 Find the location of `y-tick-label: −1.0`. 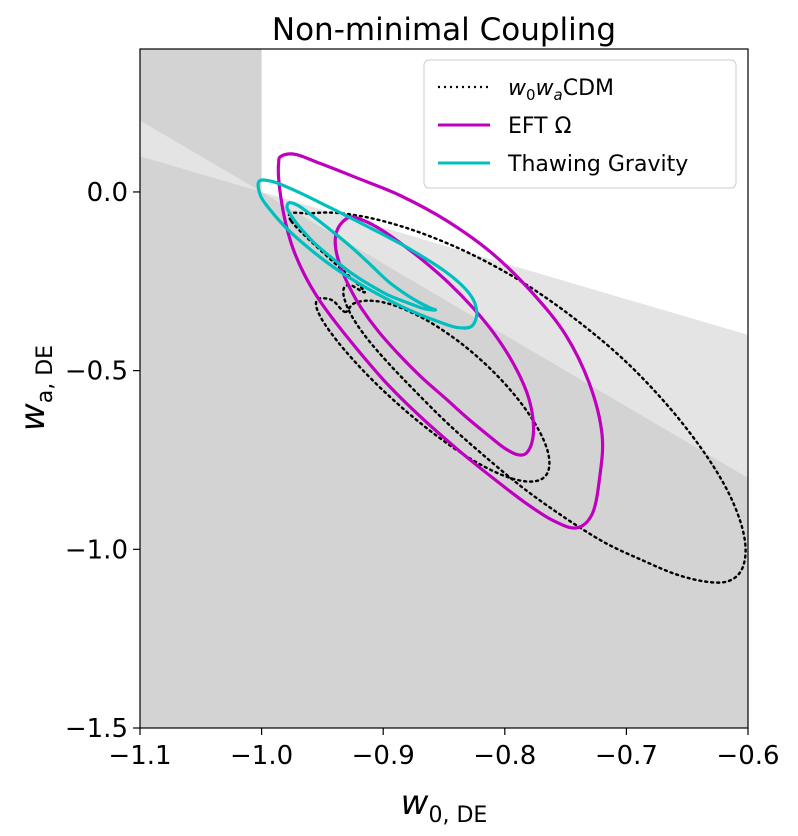

y-tick-label: −1.0 is located at coordinates (96, 550).